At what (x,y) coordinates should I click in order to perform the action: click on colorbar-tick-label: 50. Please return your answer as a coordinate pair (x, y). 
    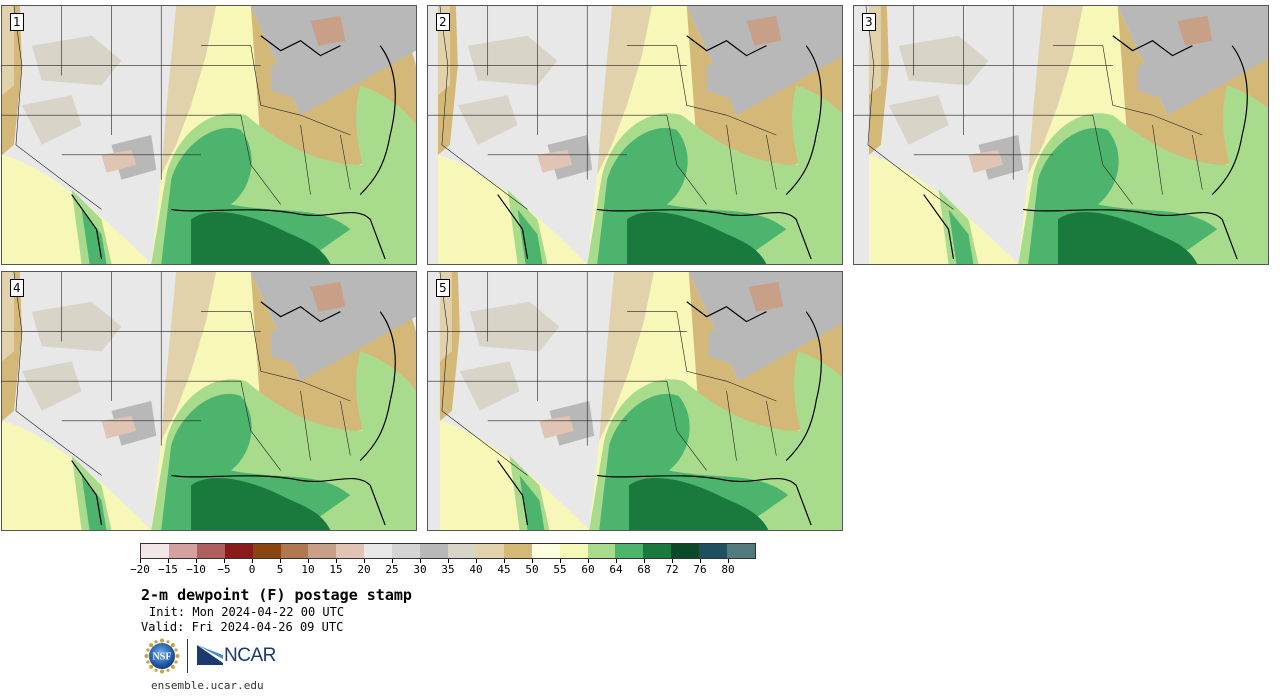
    Looking at the image, I should click on (532, 569).